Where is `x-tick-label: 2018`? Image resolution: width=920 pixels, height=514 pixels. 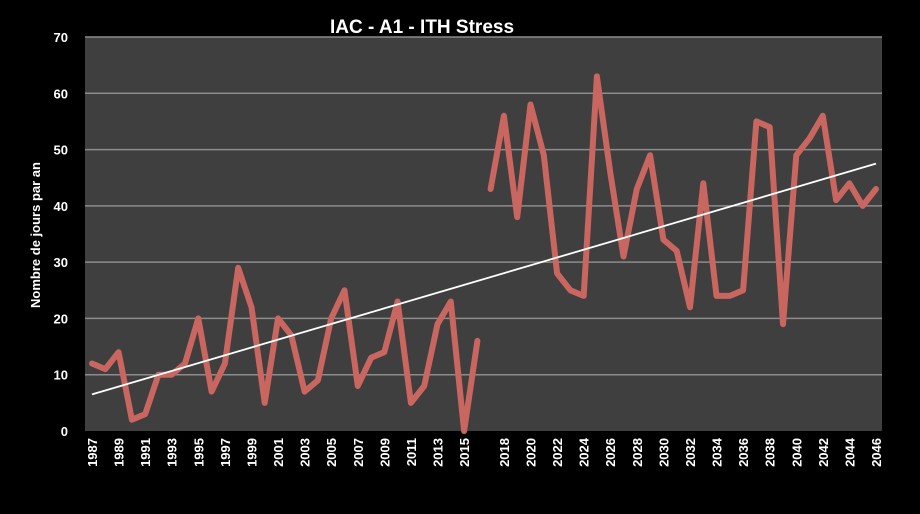
x-tick-label: 2018 is located at coordinates (504, 452).